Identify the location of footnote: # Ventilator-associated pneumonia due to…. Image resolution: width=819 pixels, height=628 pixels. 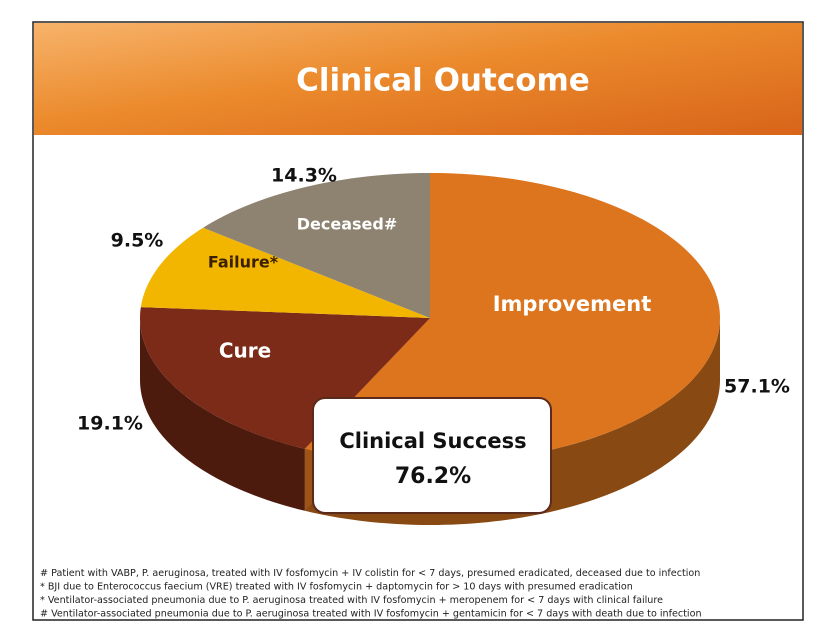
(371, 614).